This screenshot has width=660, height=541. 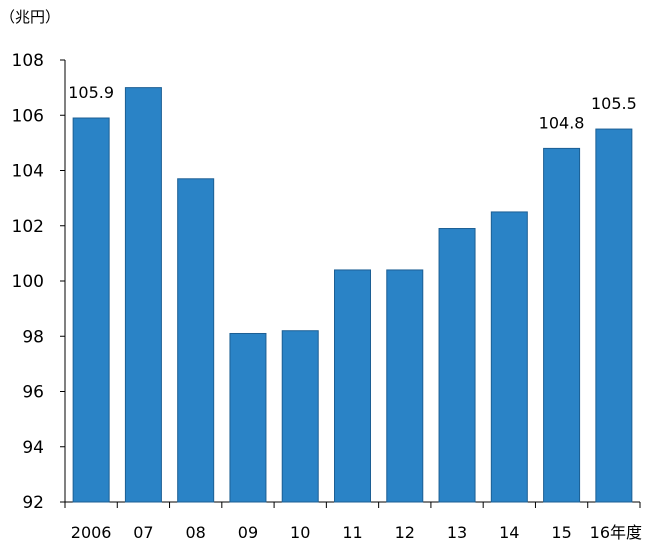 I want to click on y-axis-unit-label: （兆円）, so click(x=30, y=17).